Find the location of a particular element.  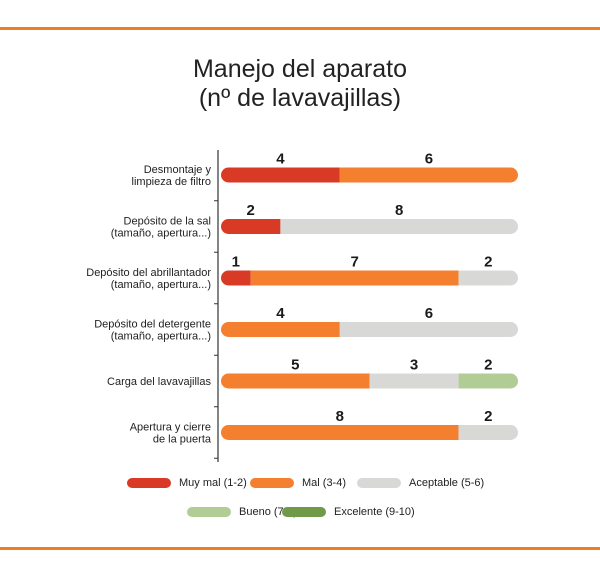

legend-label: Muy mal (1-2) is located at coordinates (213, 483).